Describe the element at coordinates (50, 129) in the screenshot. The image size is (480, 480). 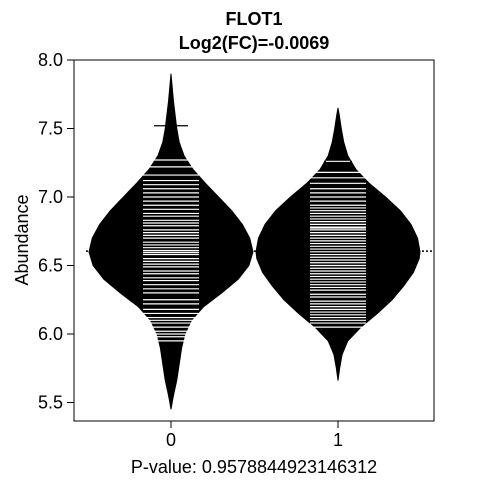
I see `y-tick-label: 7.5` at that location.